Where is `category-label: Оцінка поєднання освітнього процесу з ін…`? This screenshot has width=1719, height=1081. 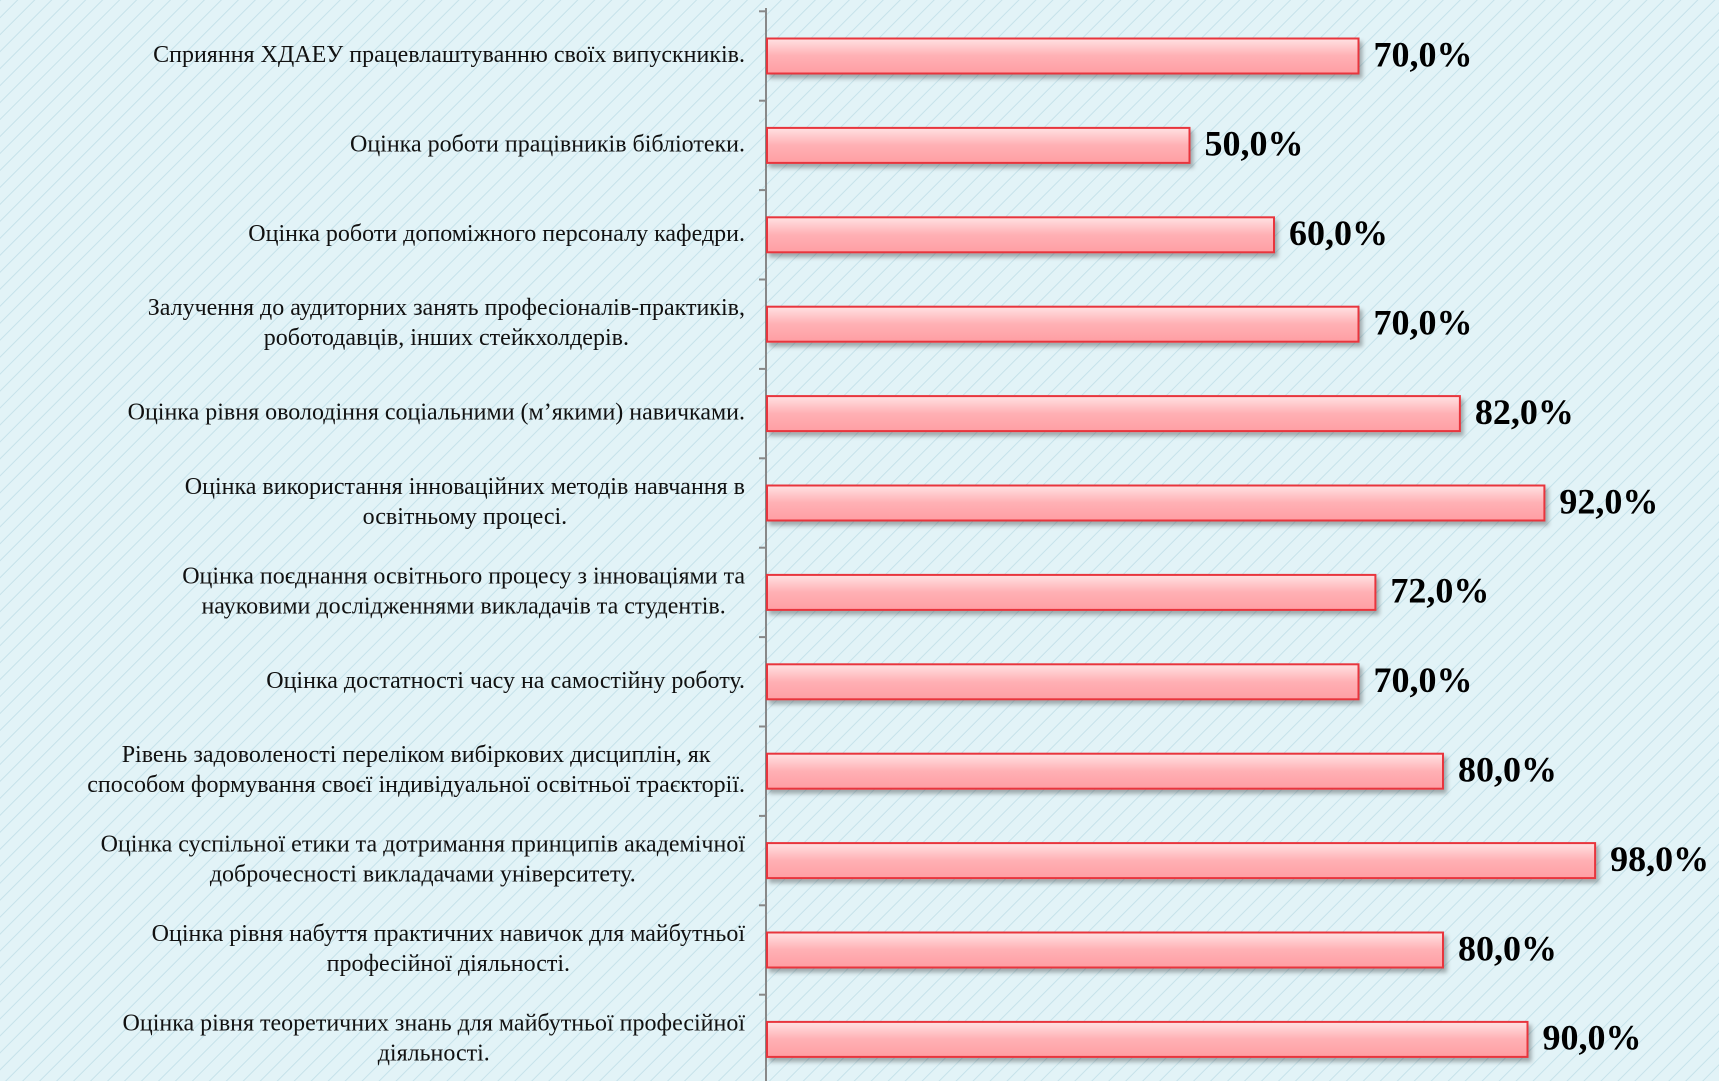
category-label: Оцінка поєднання освітнього процесу з ін… is located at coordinates (463, 591).